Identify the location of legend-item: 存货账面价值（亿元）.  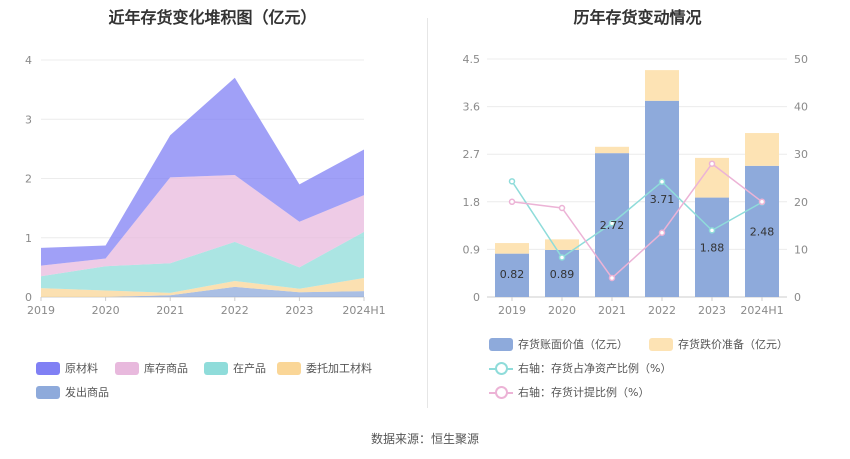
(558, 344).